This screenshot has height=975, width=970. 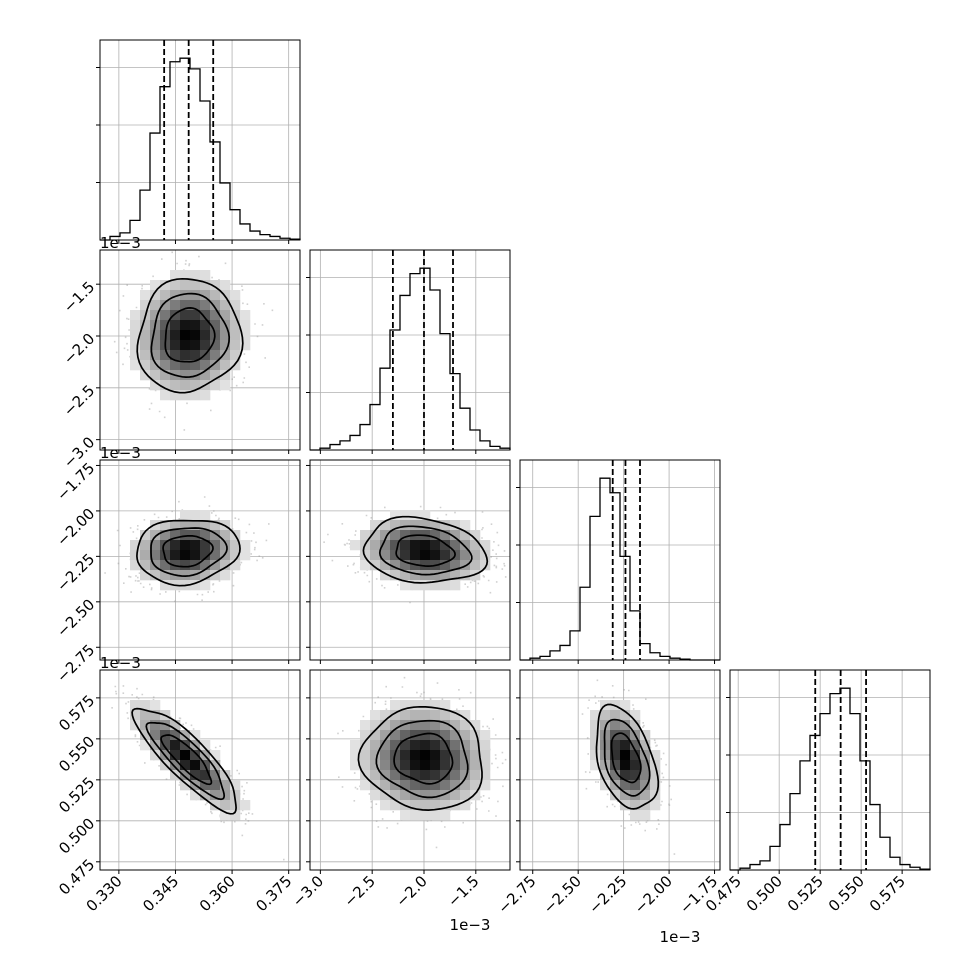 I want to click on x-tick-label: 0.575, so click(x=887, y=893).